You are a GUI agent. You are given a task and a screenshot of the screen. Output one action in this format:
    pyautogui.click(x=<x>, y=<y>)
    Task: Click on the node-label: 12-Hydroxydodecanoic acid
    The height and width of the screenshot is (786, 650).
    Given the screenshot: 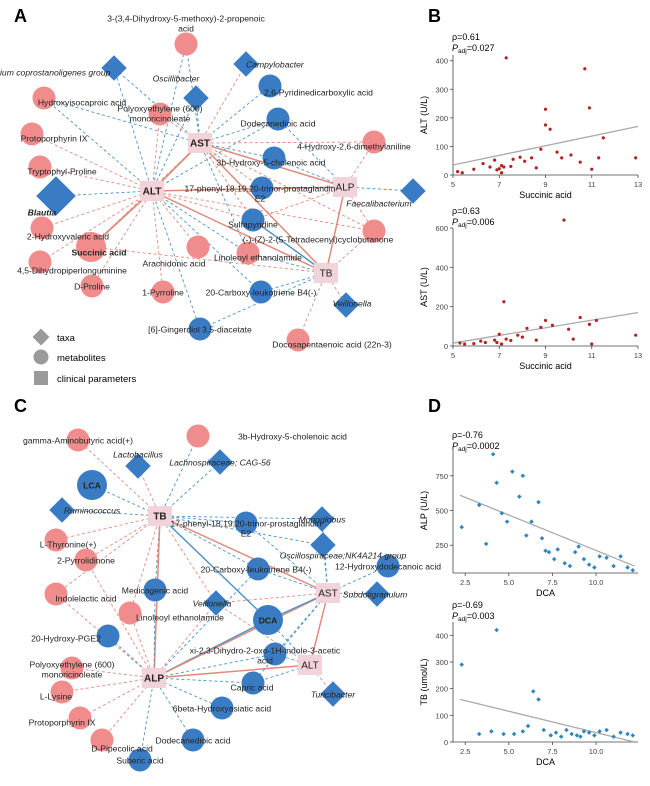 What is the action you would take?
    pyautogui.click(x=388, y=567)
    